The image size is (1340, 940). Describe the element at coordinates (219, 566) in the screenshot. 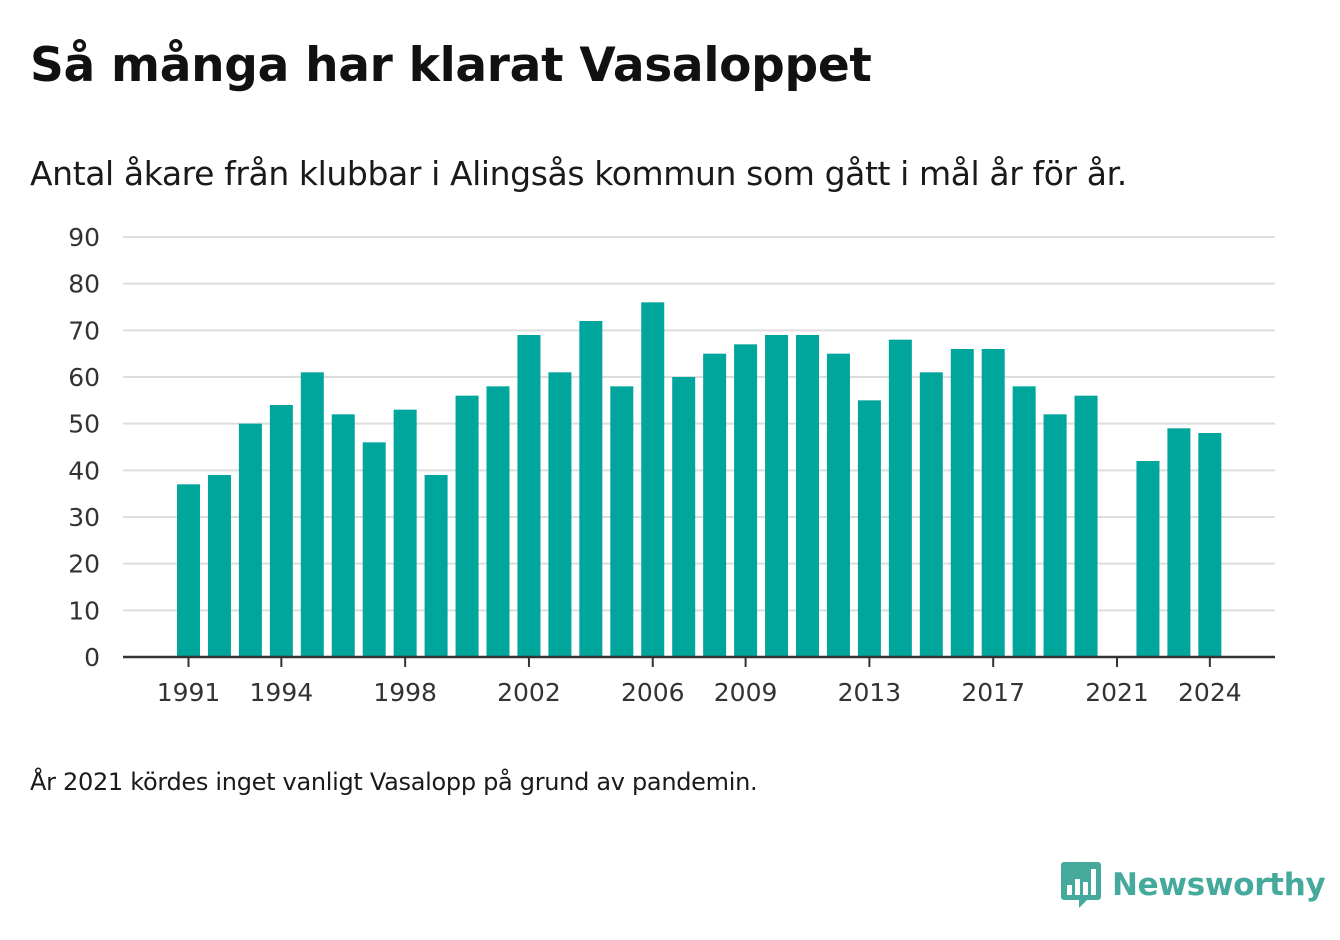

I see `bar-1992` at that location.